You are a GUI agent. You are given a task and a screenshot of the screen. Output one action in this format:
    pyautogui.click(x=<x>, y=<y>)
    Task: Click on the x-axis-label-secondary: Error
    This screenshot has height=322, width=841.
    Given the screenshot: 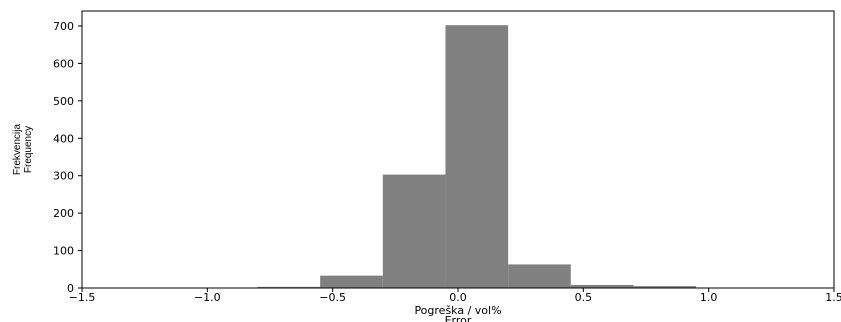 What is the action you would take?
    pyautogui.click(x=458, y=318)
    